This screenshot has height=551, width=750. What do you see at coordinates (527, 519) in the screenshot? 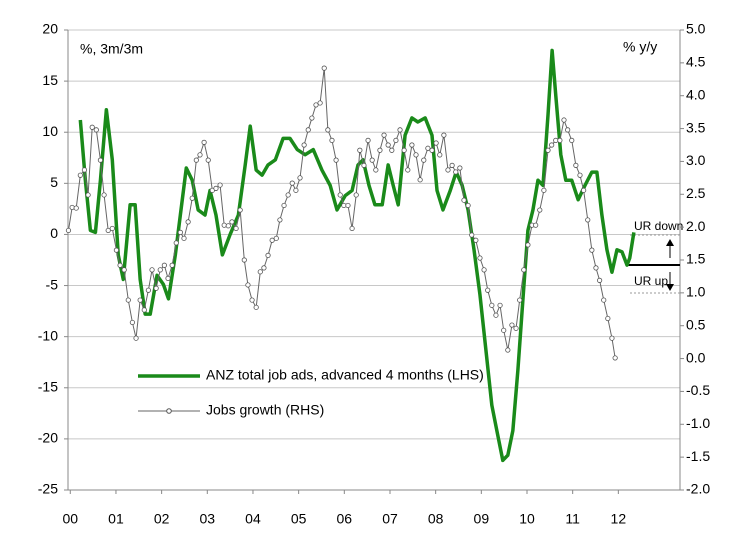
I see `x-tick-label: 10` at bounding box center [527, 519].